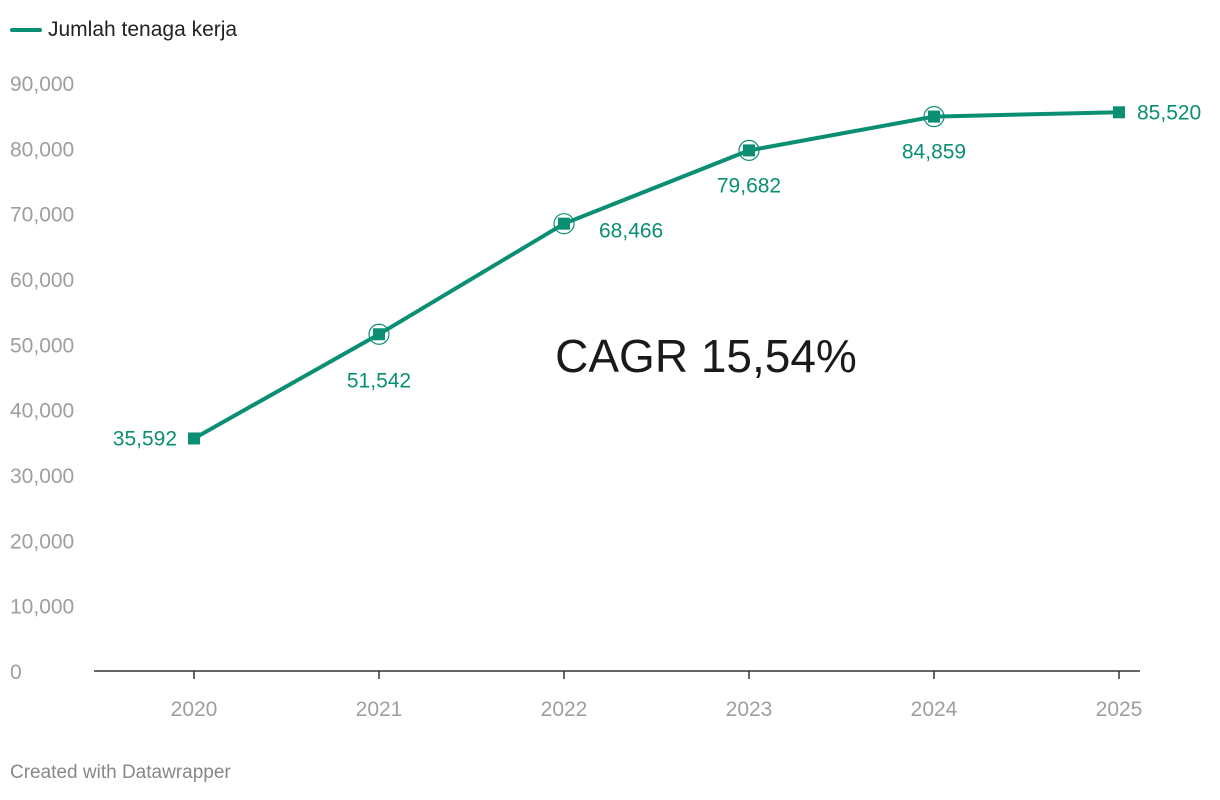 The image size is (1220, 800). I want to click on cagr-annotation: CAGR 15,54%, so click(706, 356).